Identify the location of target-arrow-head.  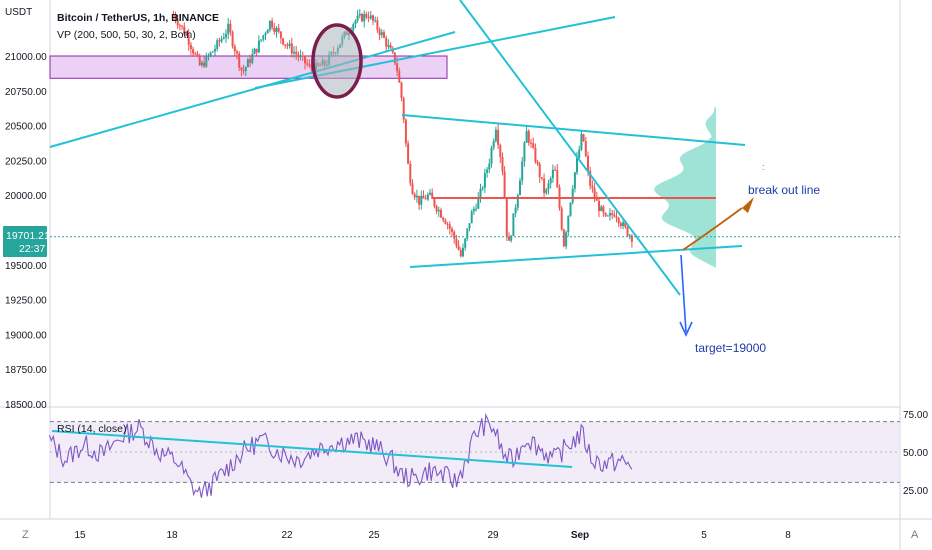
(686, 329).